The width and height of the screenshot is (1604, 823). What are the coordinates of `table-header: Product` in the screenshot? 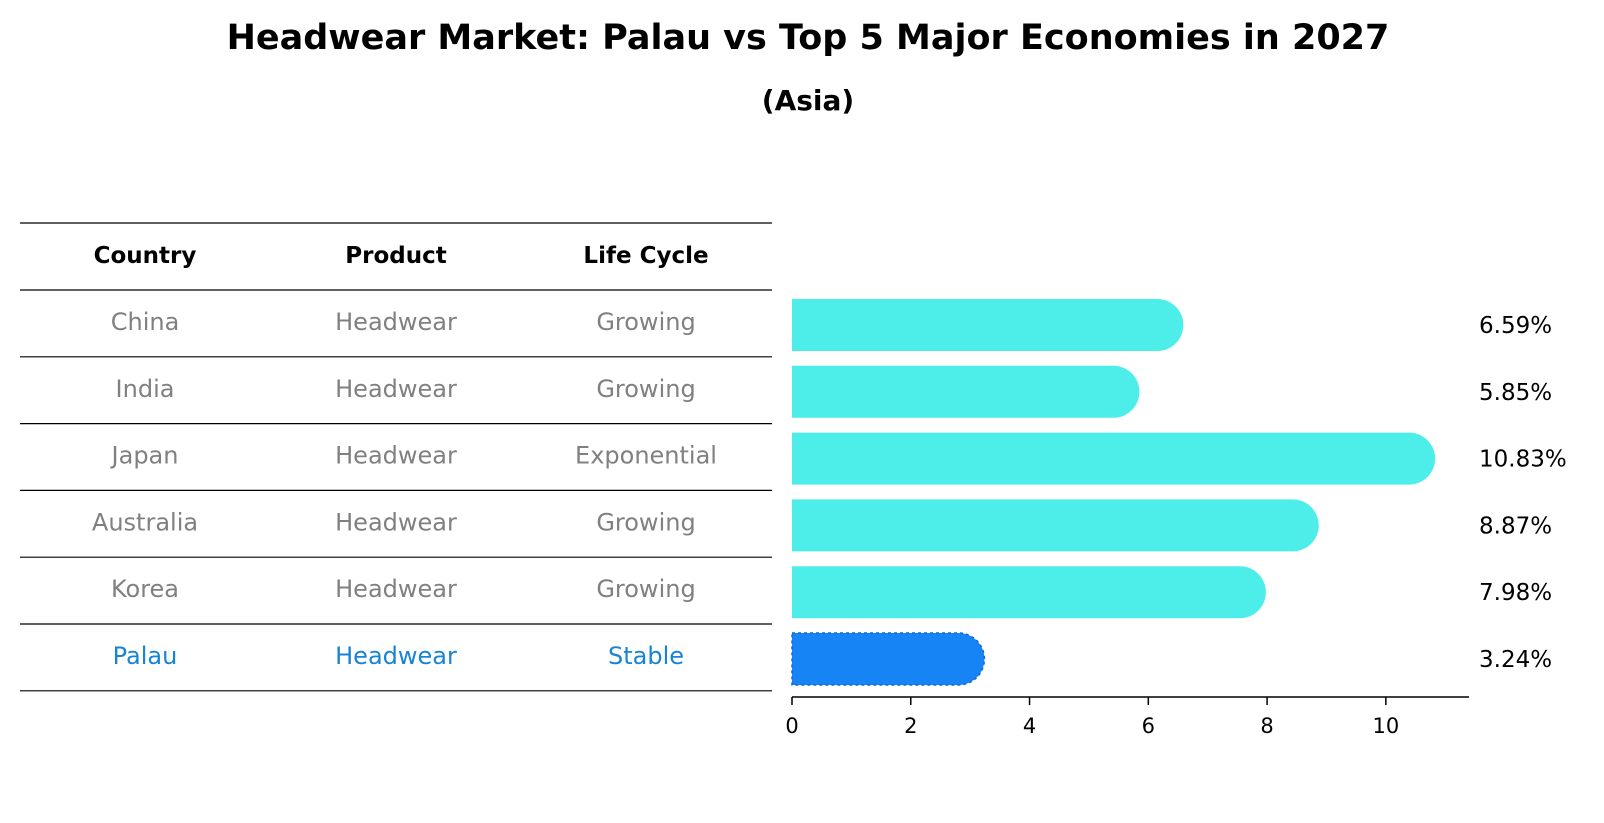 It's located at (395, 256).